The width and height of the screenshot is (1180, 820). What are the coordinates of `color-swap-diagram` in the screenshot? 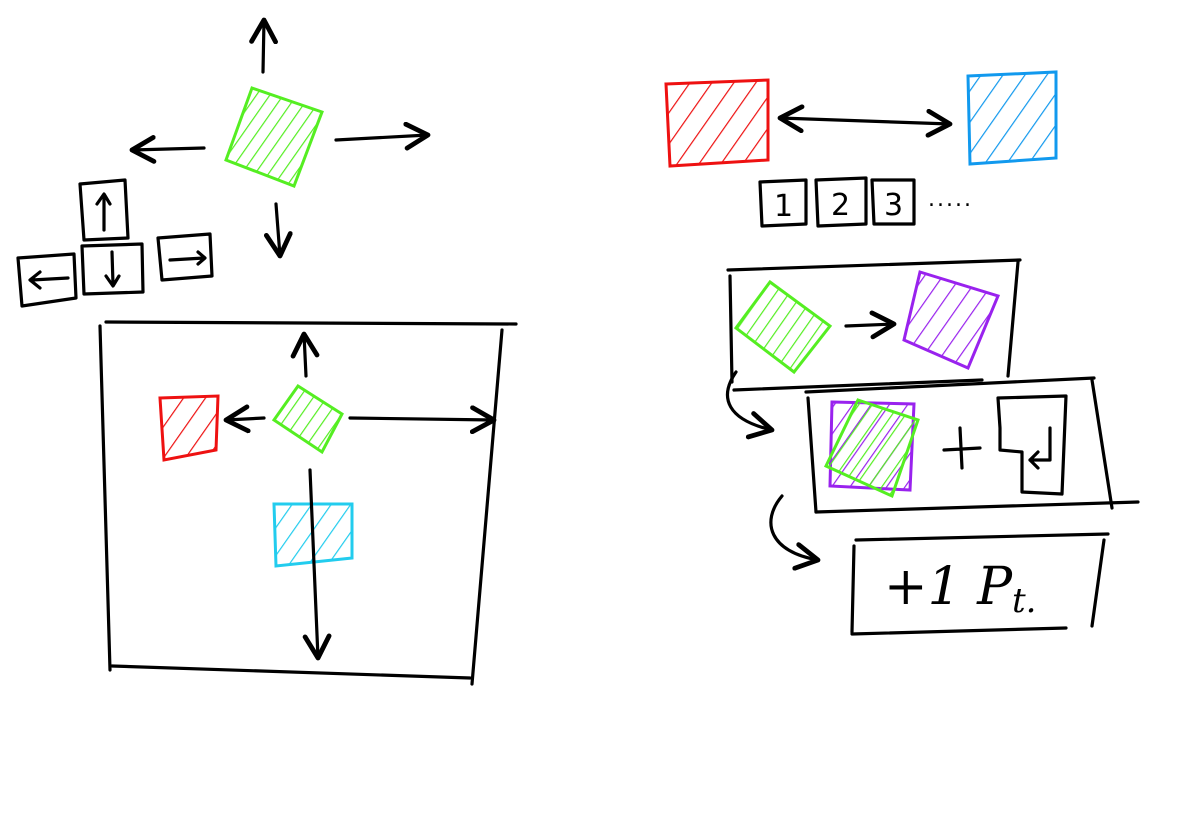 It's located at (861, 119).